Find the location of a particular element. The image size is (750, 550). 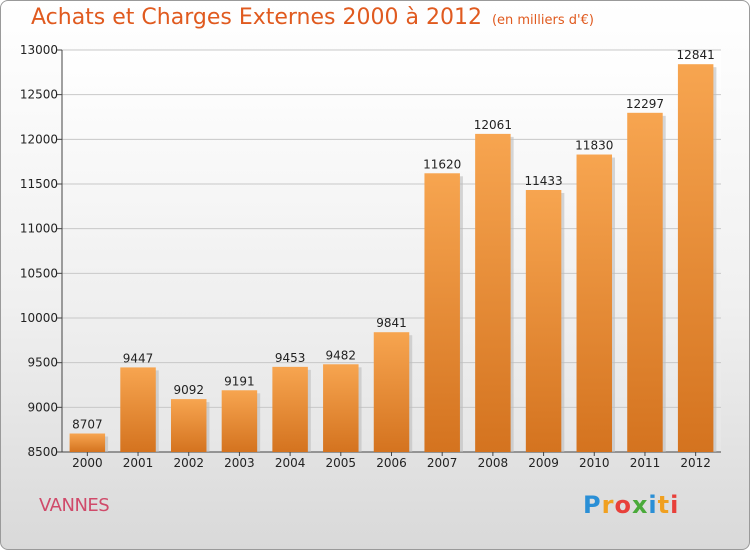

data-label: 8707 is located at coordinates (87, 425).